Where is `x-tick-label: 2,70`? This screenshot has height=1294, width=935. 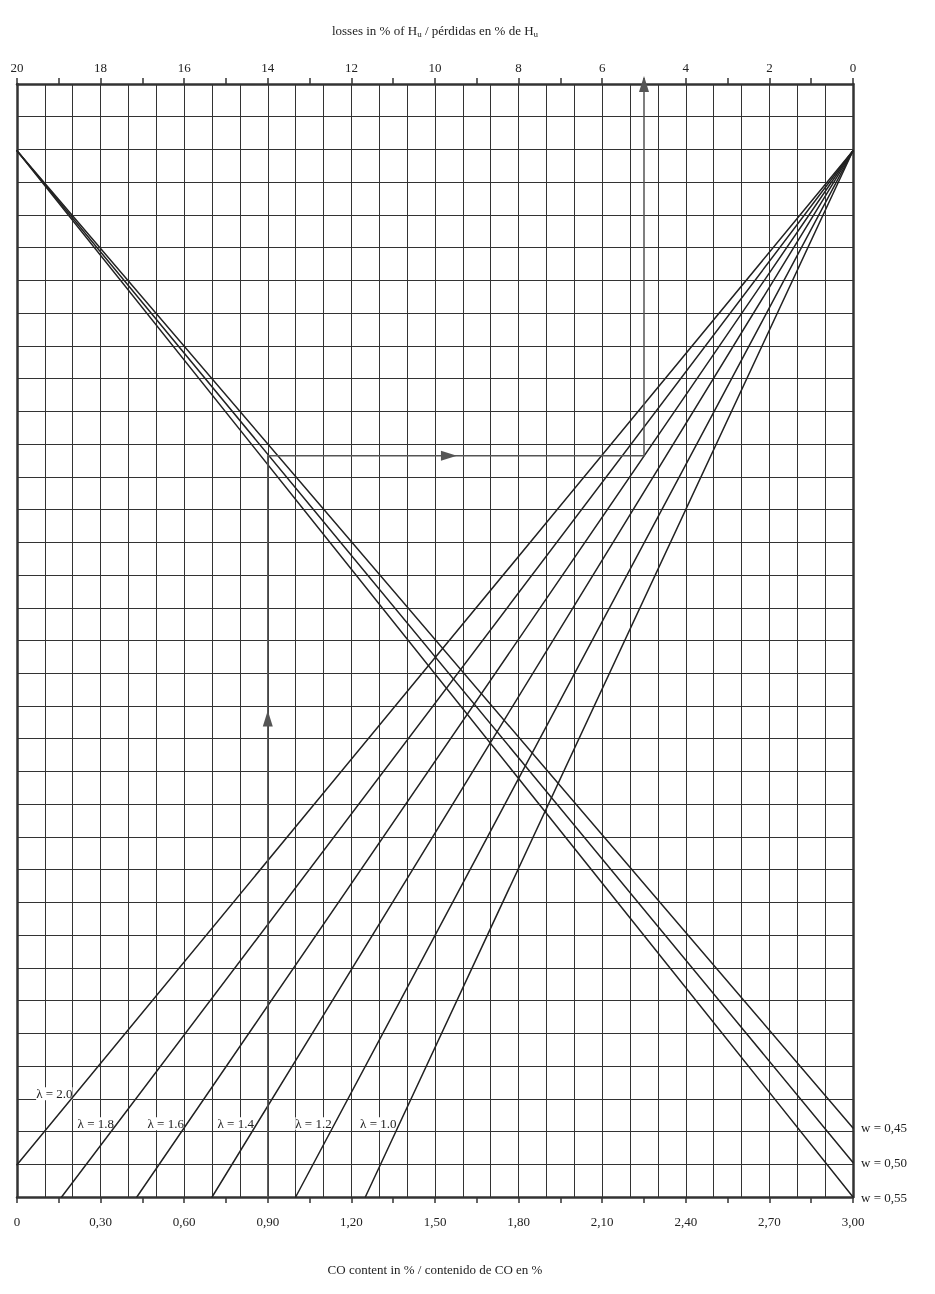 x-tick-label: 2,70 is located at coordinates (769, 1221).